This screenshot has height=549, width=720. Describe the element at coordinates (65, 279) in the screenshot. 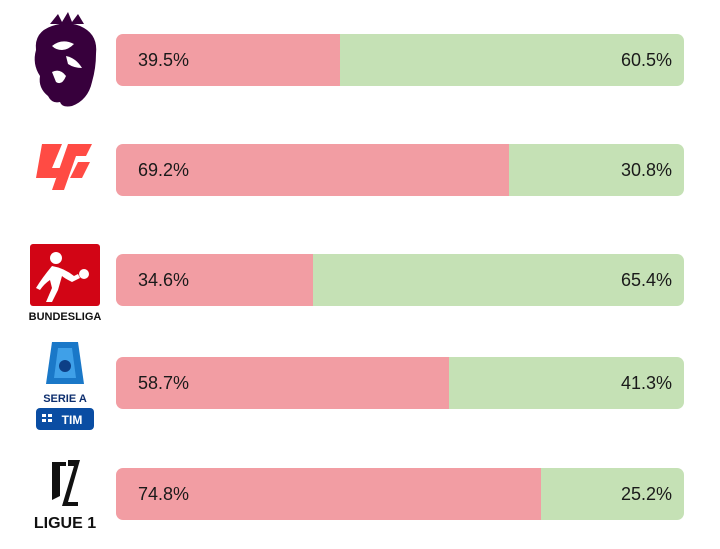

I see `bundesliga-icon: BUNDESLIGA` at that location.